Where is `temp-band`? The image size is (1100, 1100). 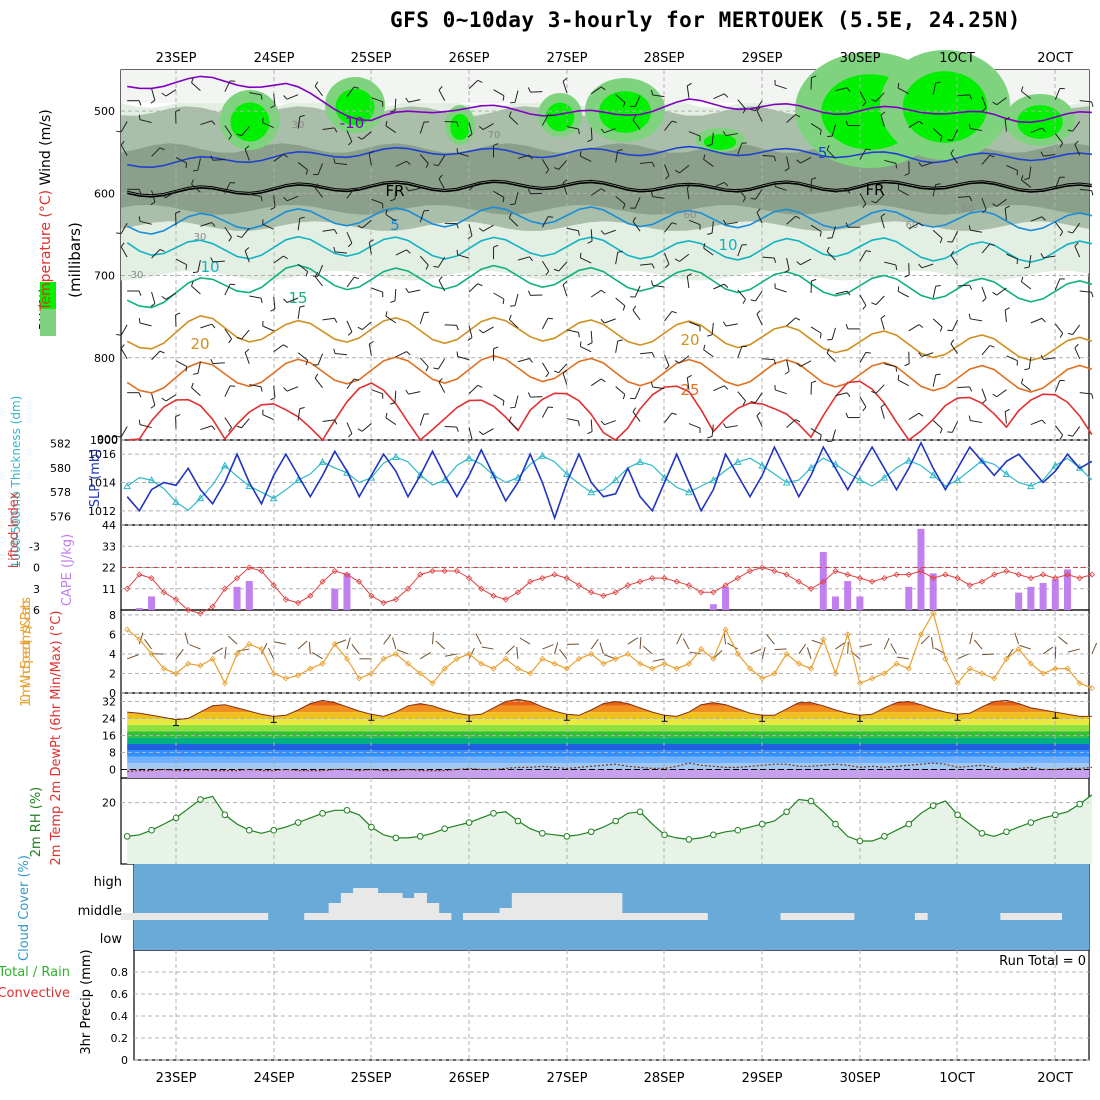
temp-band is located at coordinates (608, 760).